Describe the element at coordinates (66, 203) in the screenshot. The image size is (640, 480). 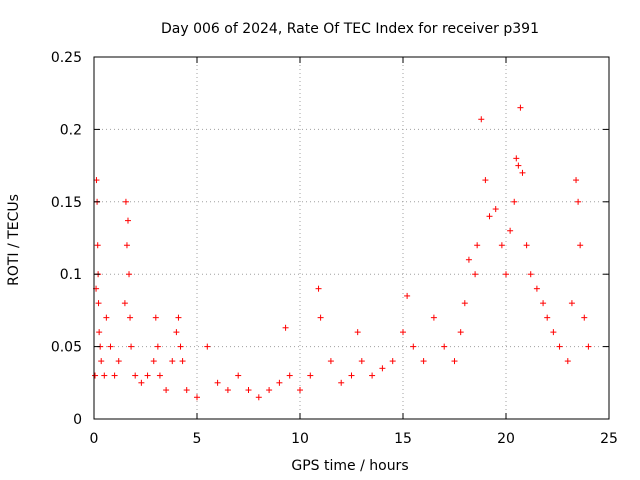
I see `y-tick-label: 0.15` at that location.